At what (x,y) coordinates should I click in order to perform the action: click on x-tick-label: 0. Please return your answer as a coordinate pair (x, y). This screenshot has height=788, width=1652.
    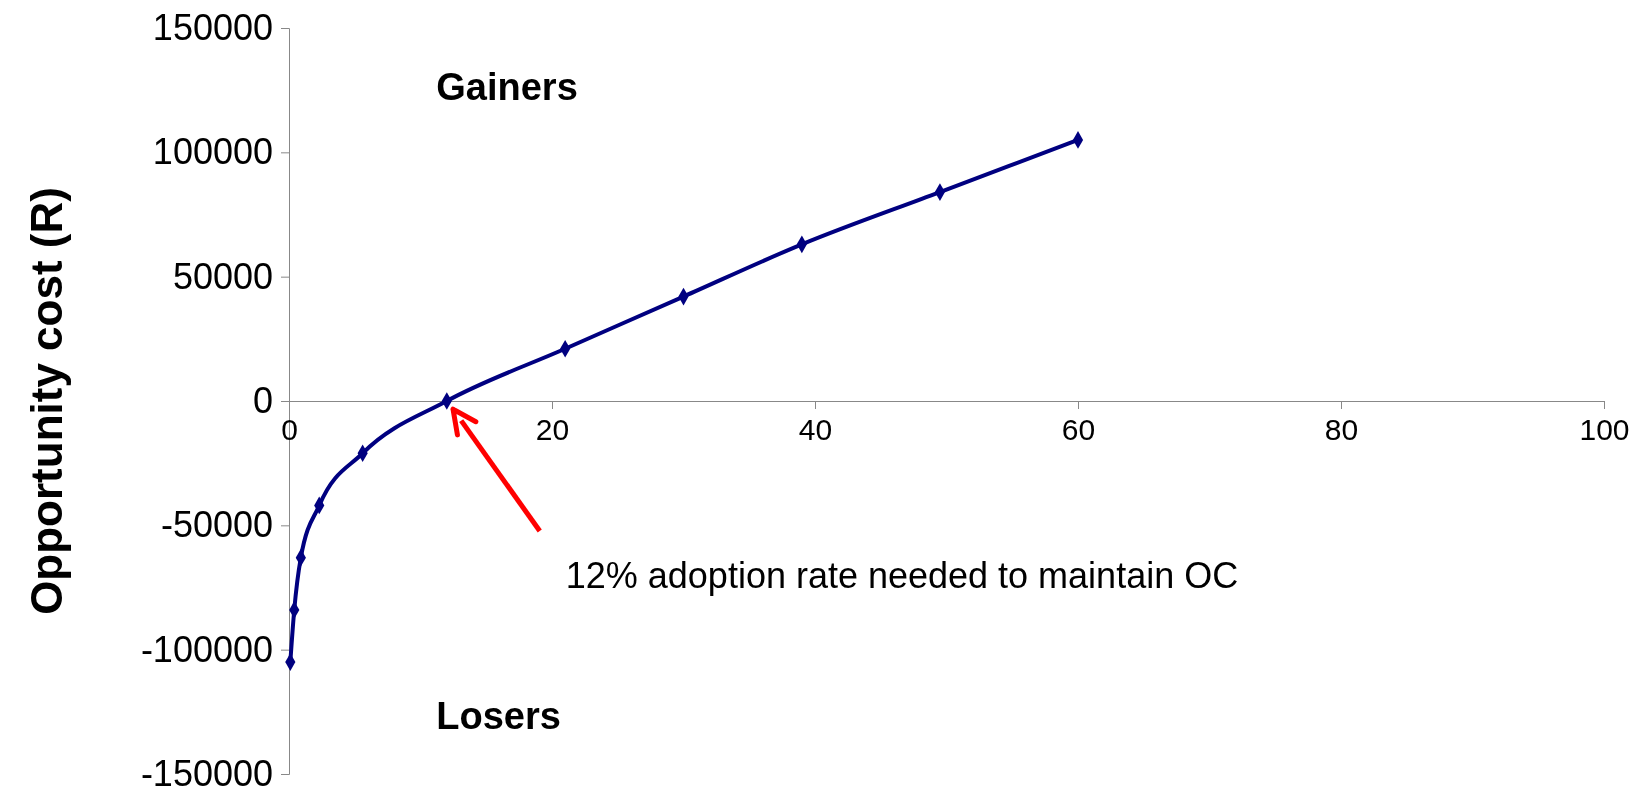
    Looking at the image, I should click on (289, 430).